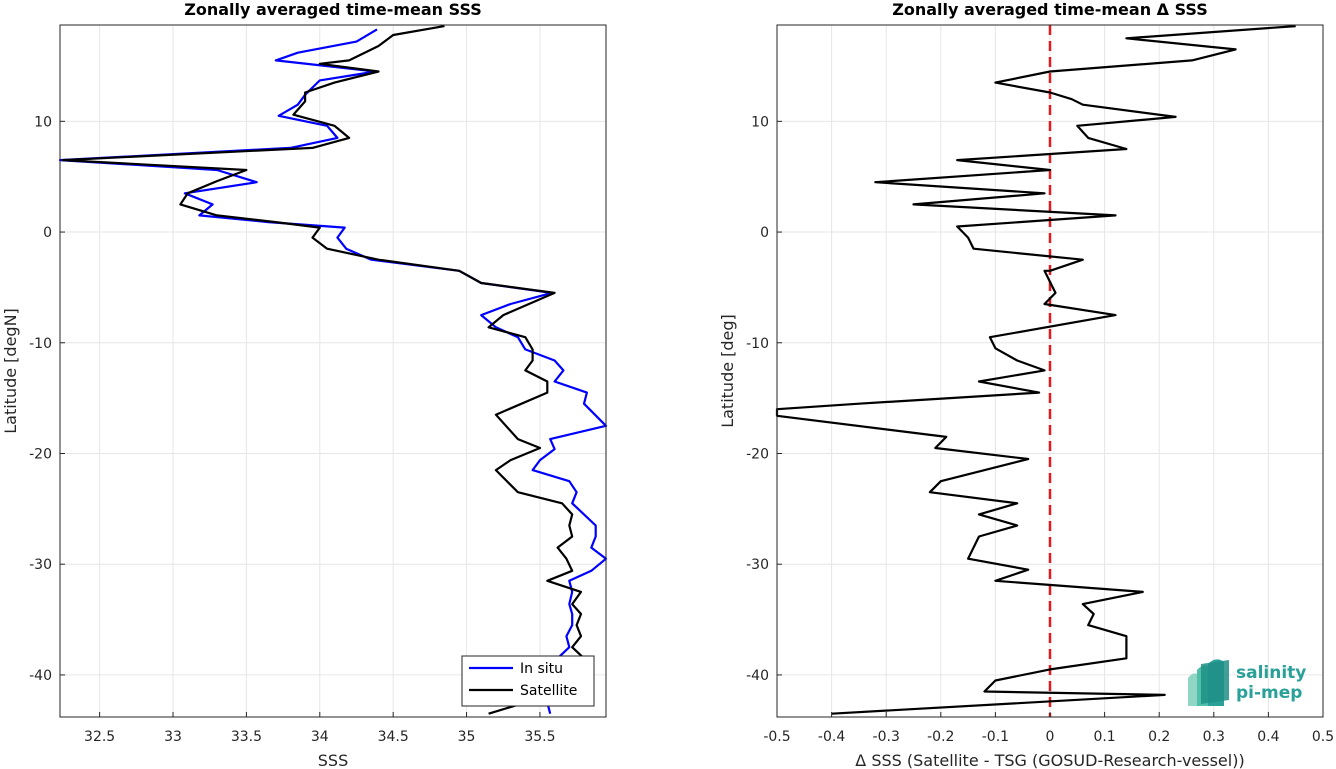  Describe the element at coordinates (246, 737) in the screenshot. I see `x-tick-label: 33.5` at that location.